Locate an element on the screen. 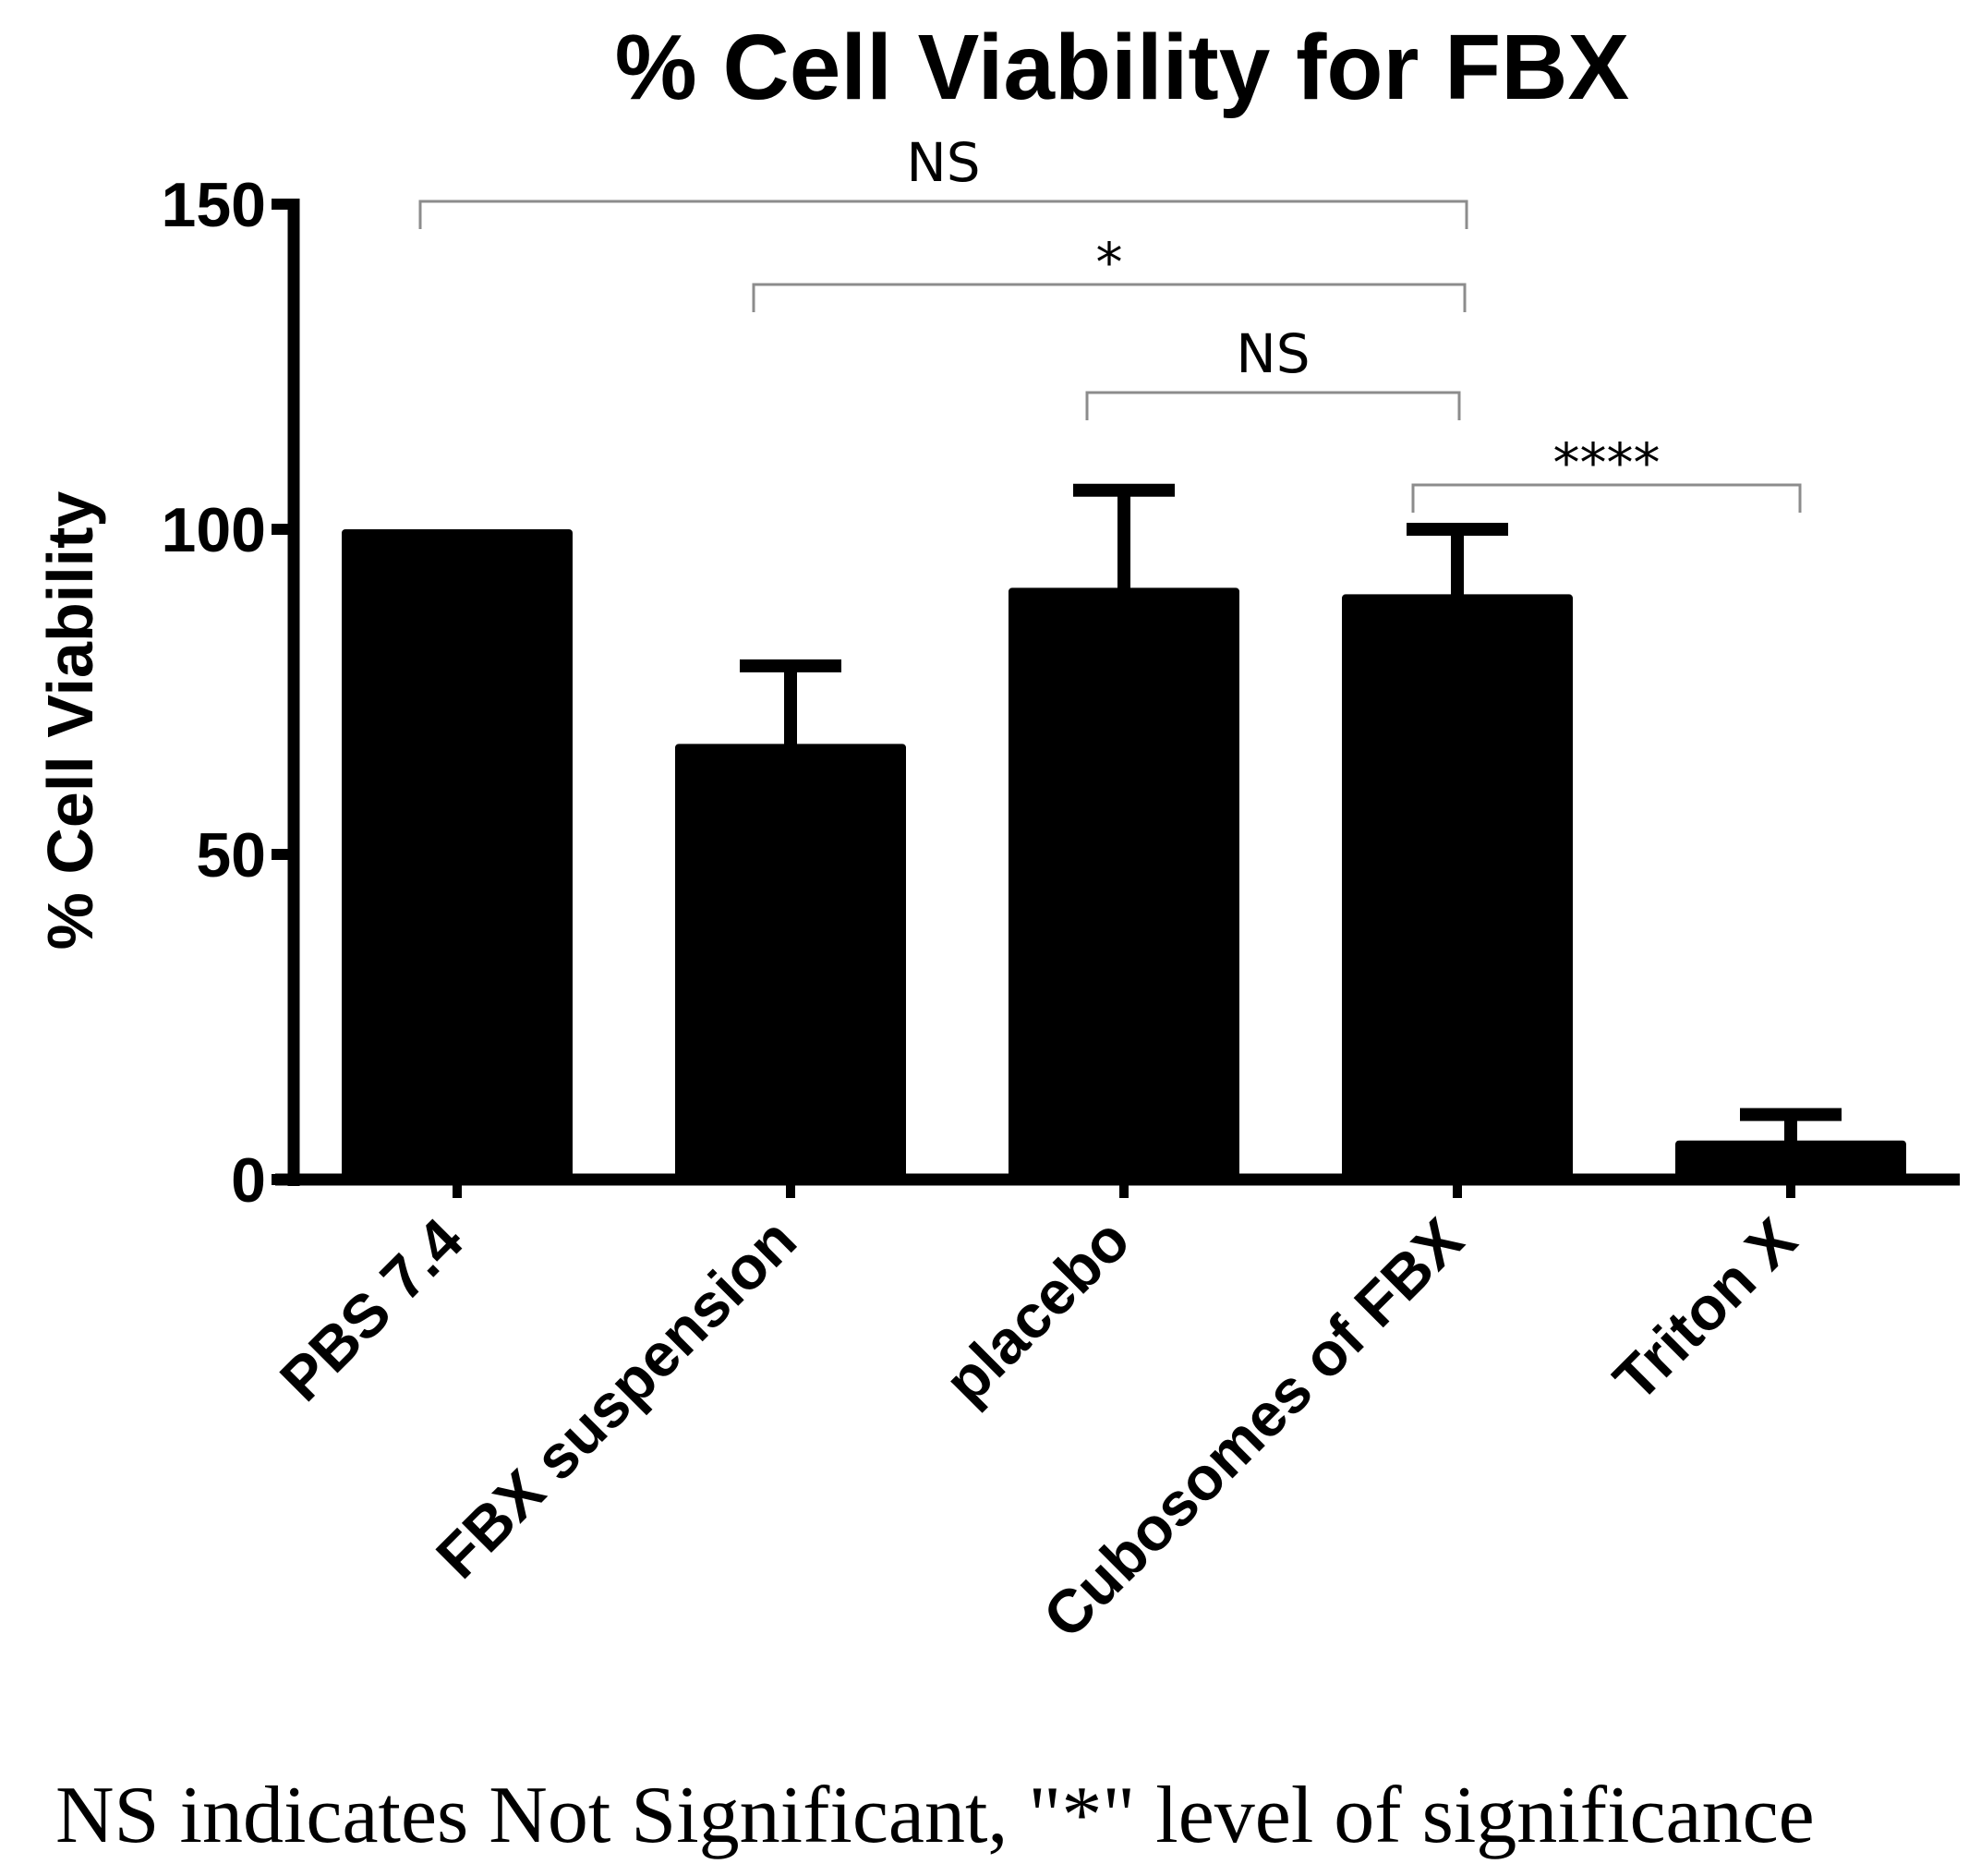 Image resolution: width=1981 pixels, height=1876 pixels. y-tick-label-50: 50 is located at coordinates (231, 855).